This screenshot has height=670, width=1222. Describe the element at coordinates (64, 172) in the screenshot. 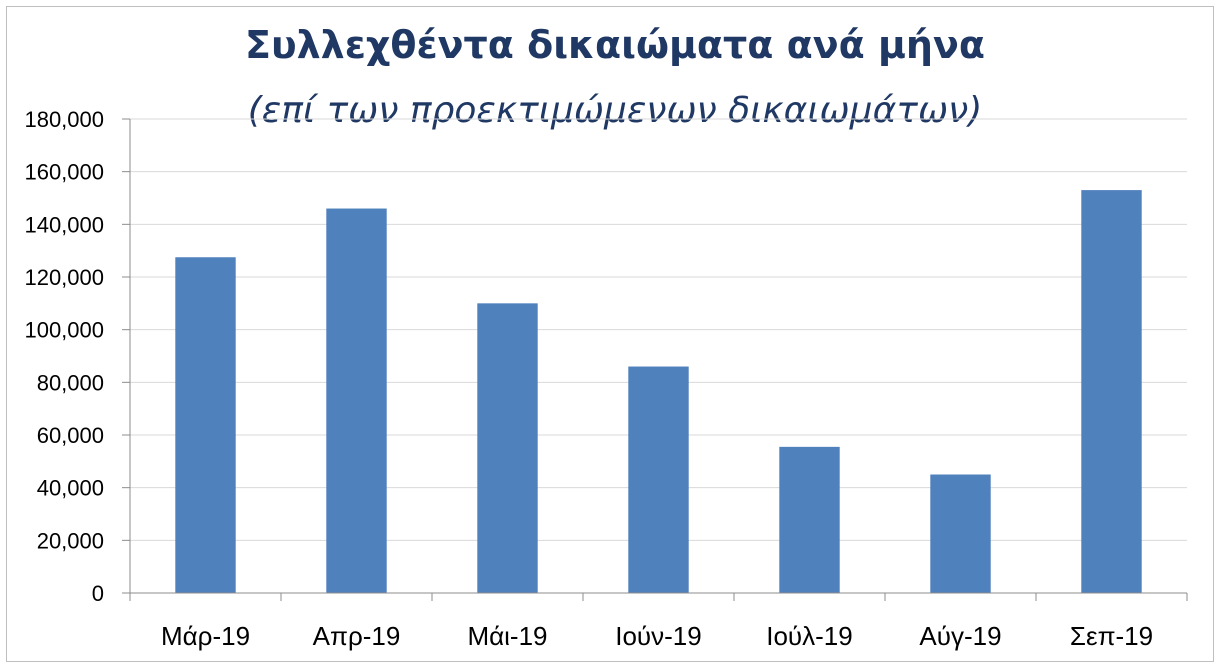

I see `y-tick-label: 160,000` at that location.